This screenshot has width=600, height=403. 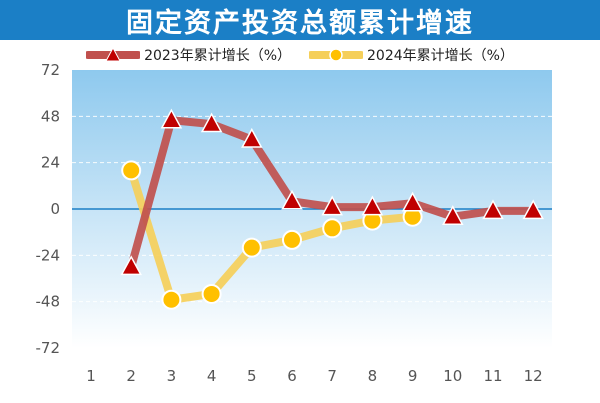 What do you see at coordinates (131, 376) in the screenshot?
I see `x-tick-label: 2` at bounding box center [131, 376].